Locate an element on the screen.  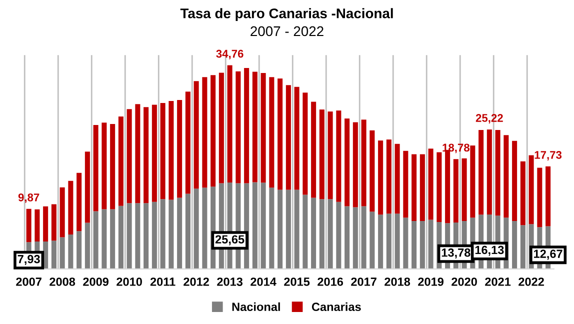
legend-label: Canarias is located at coordinates (336, 307).